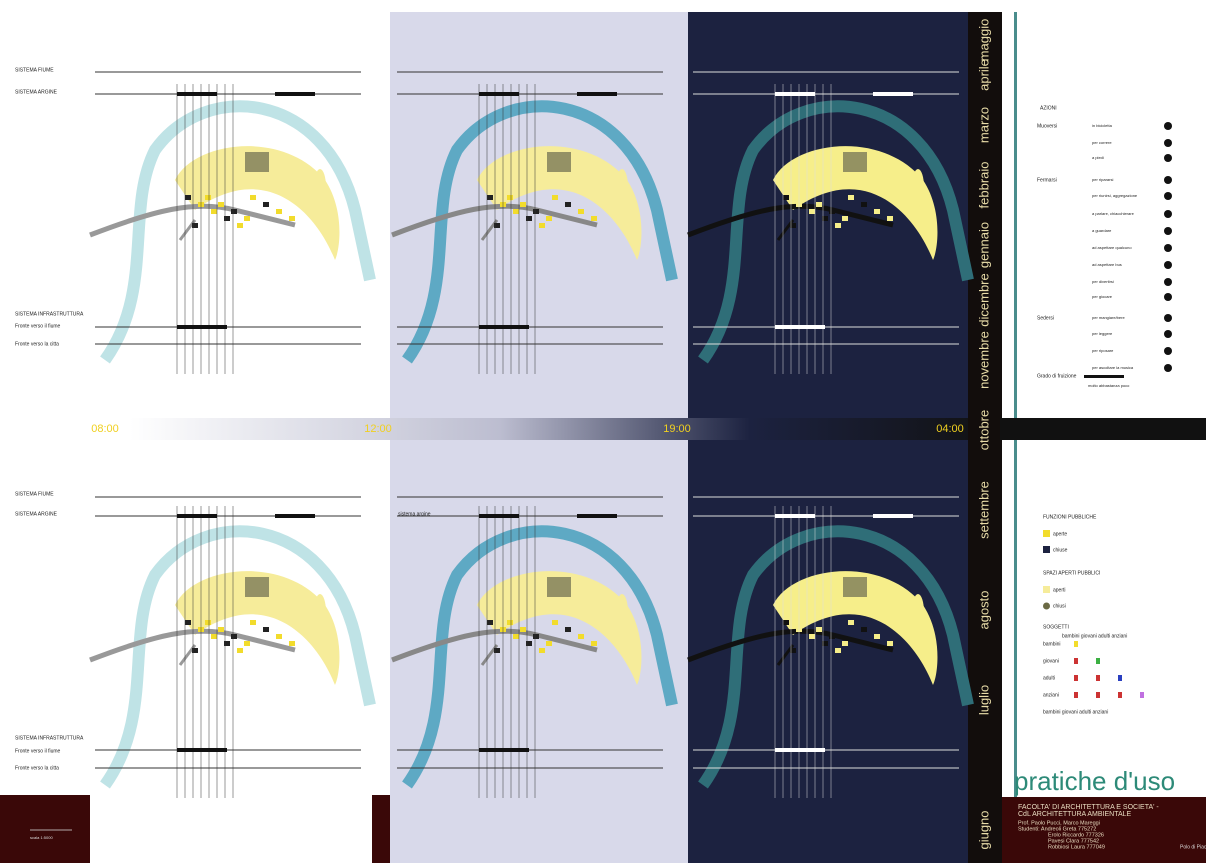 The width and height of the screenshot is (1206, 863). I want to click on time-label: 19:00, so click(677, 429).